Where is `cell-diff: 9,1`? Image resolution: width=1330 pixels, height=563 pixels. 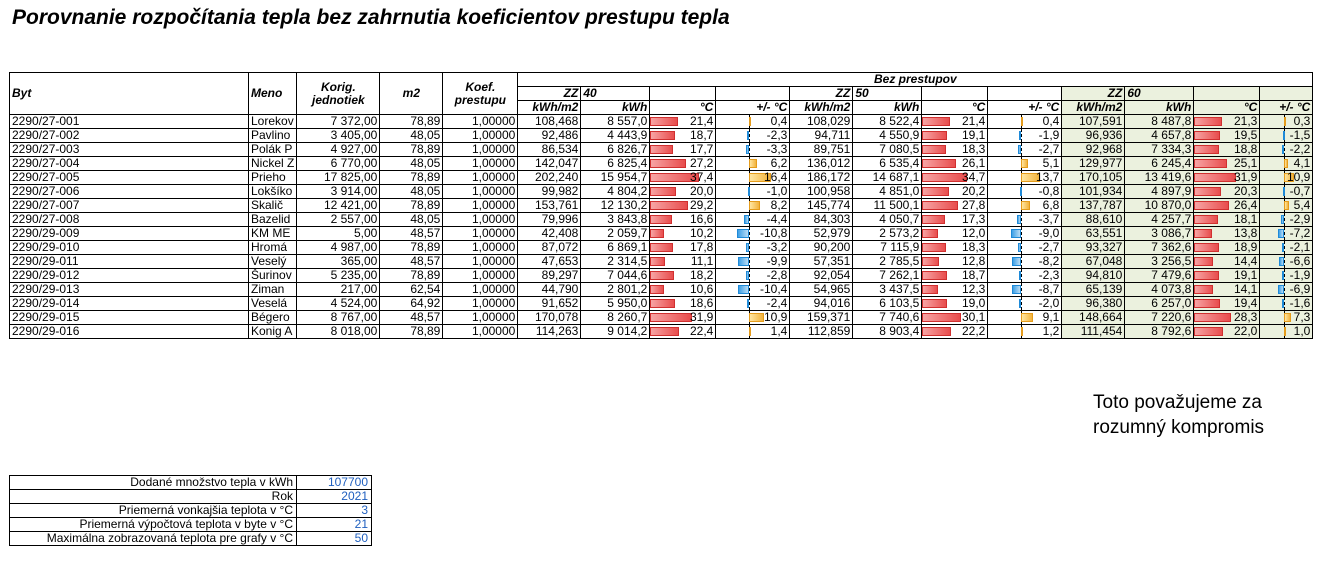
cell-diff: 9,1 is located at coordinates (1025, 317).